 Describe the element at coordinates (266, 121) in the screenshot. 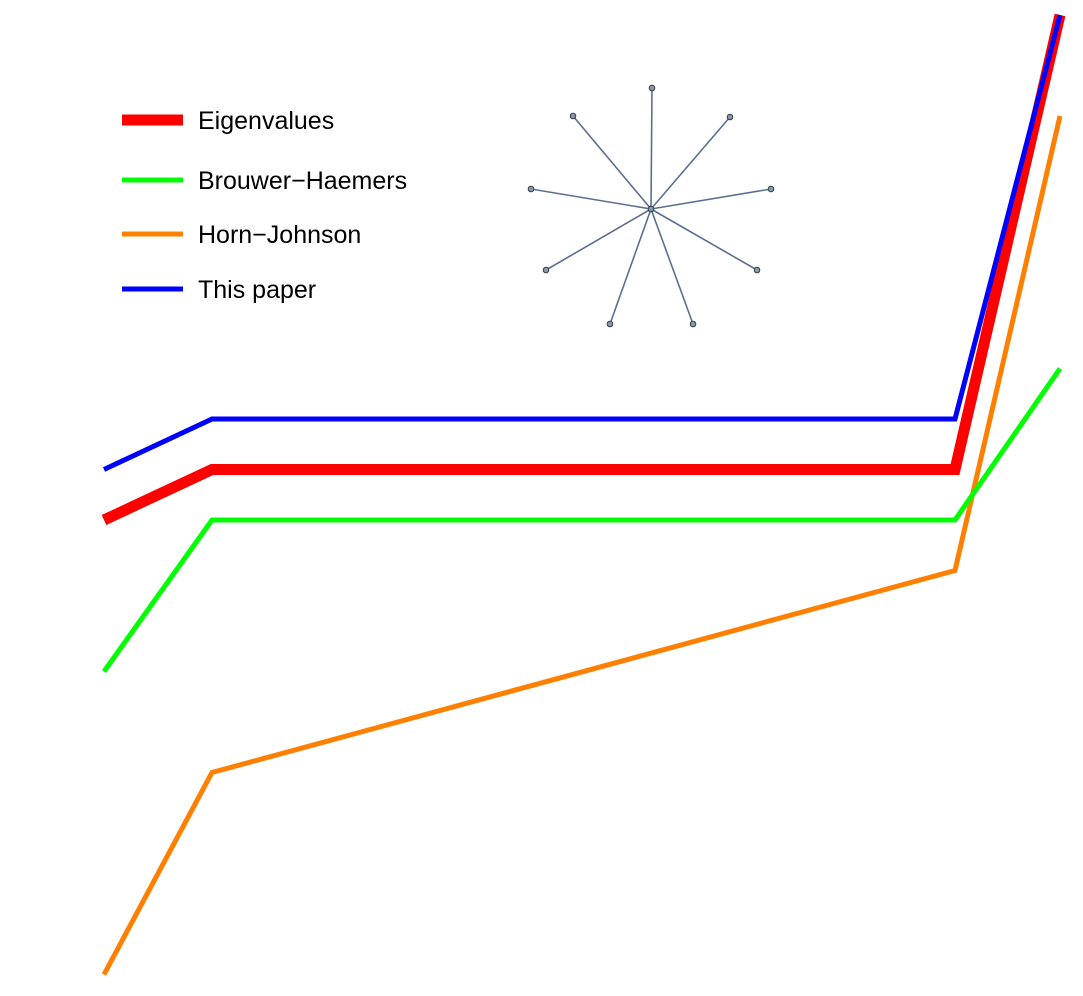

I see `legend-label-0: Eigenvalues` at that location.